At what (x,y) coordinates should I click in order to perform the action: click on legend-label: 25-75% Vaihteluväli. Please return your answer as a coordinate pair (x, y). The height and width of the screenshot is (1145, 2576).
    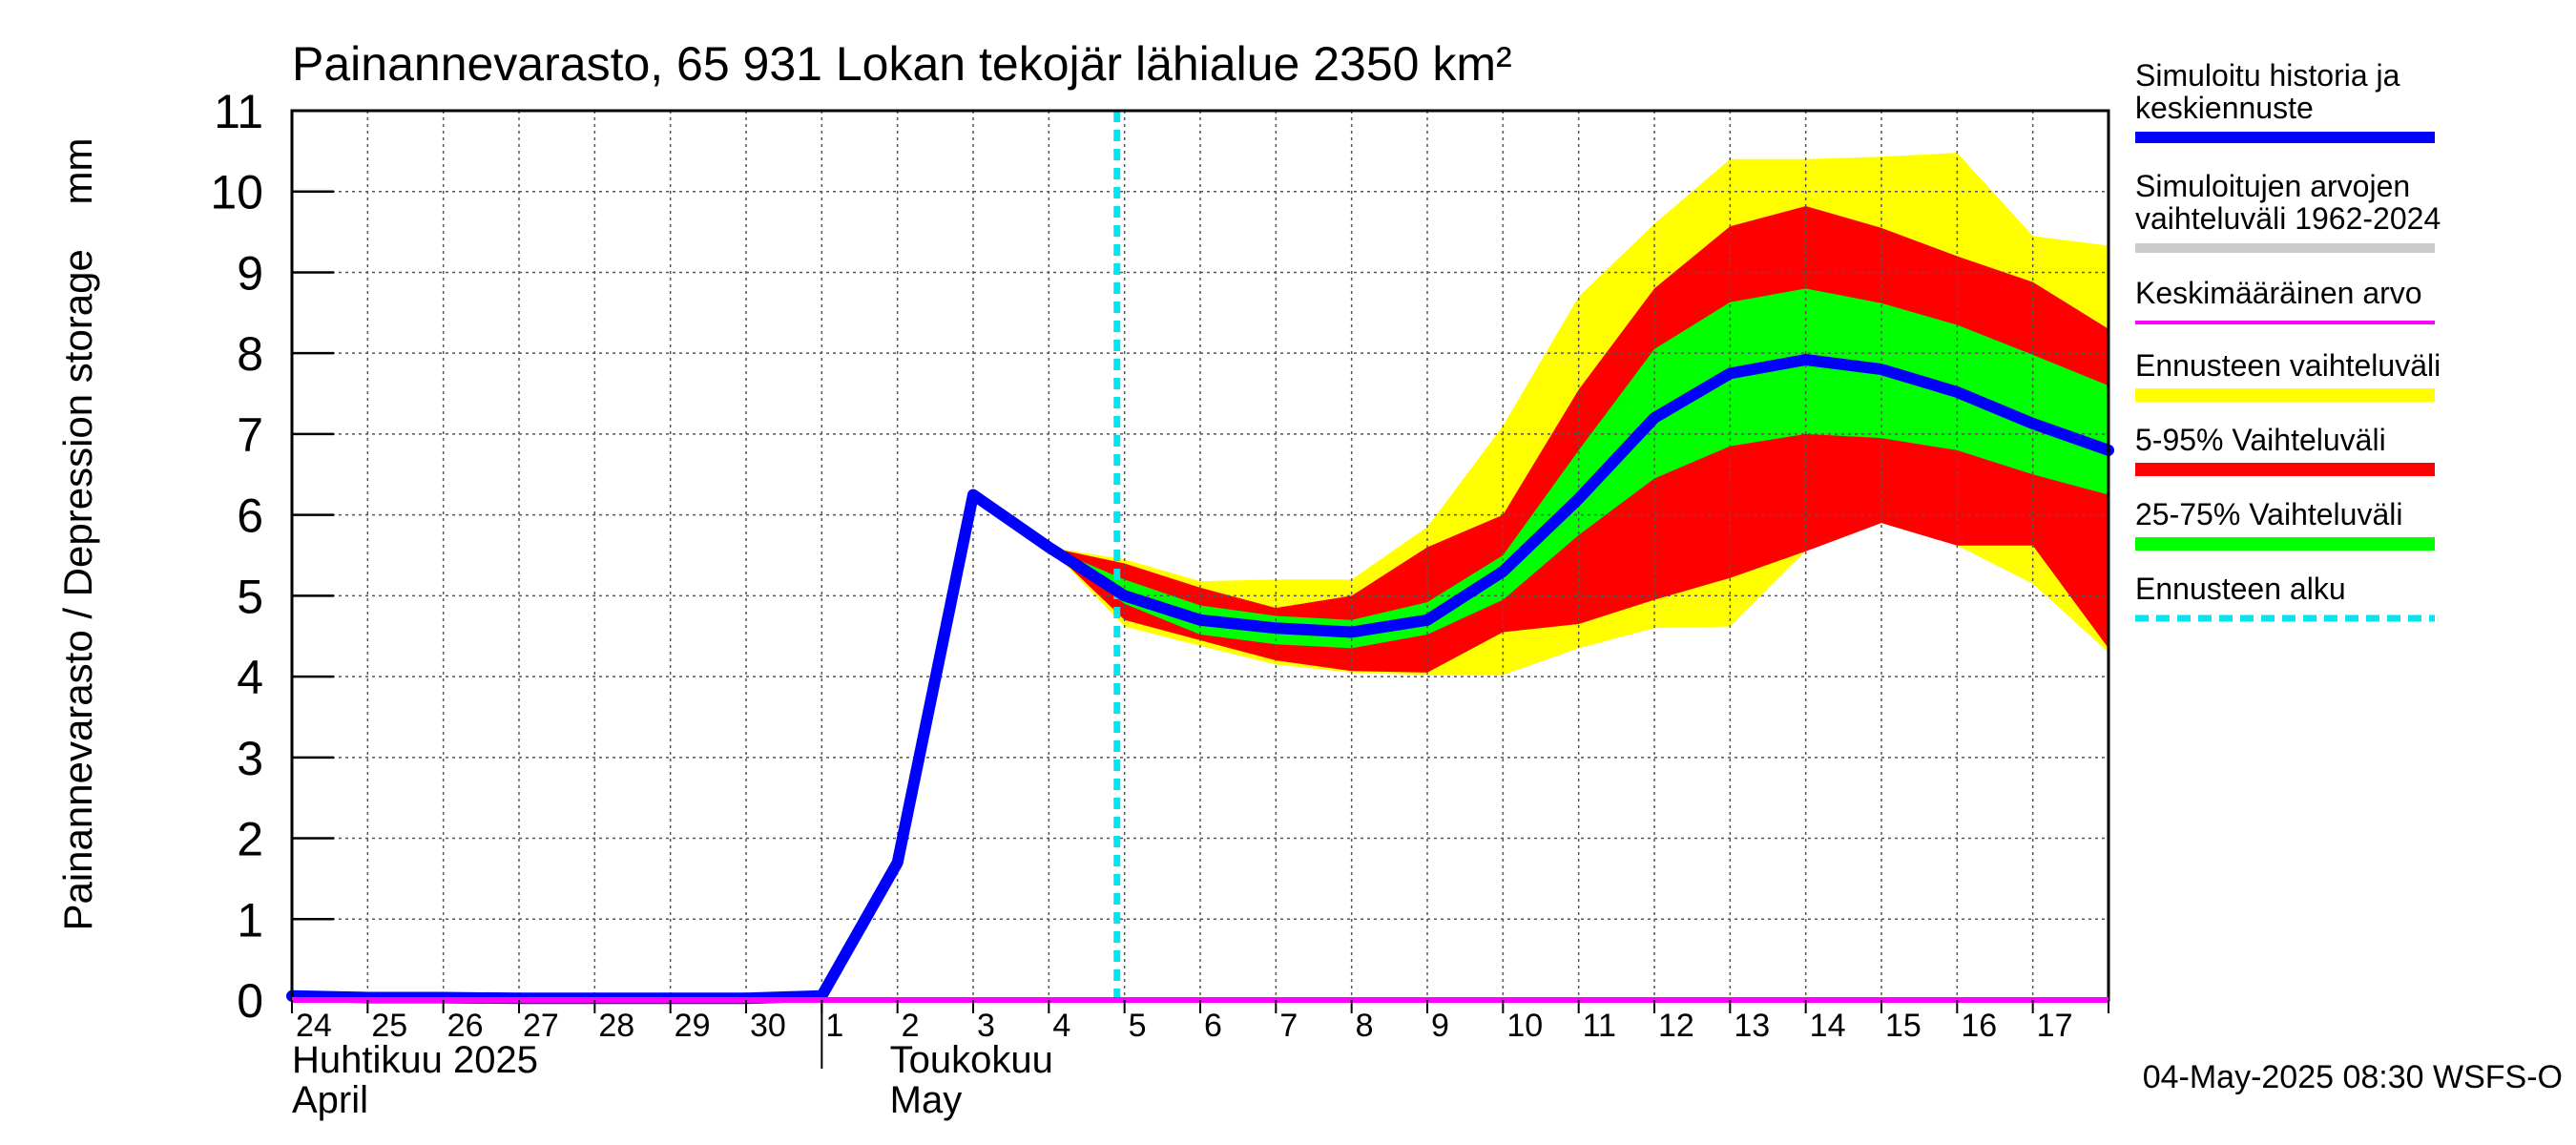
    Looking at the image, I should click on (2268, 514).